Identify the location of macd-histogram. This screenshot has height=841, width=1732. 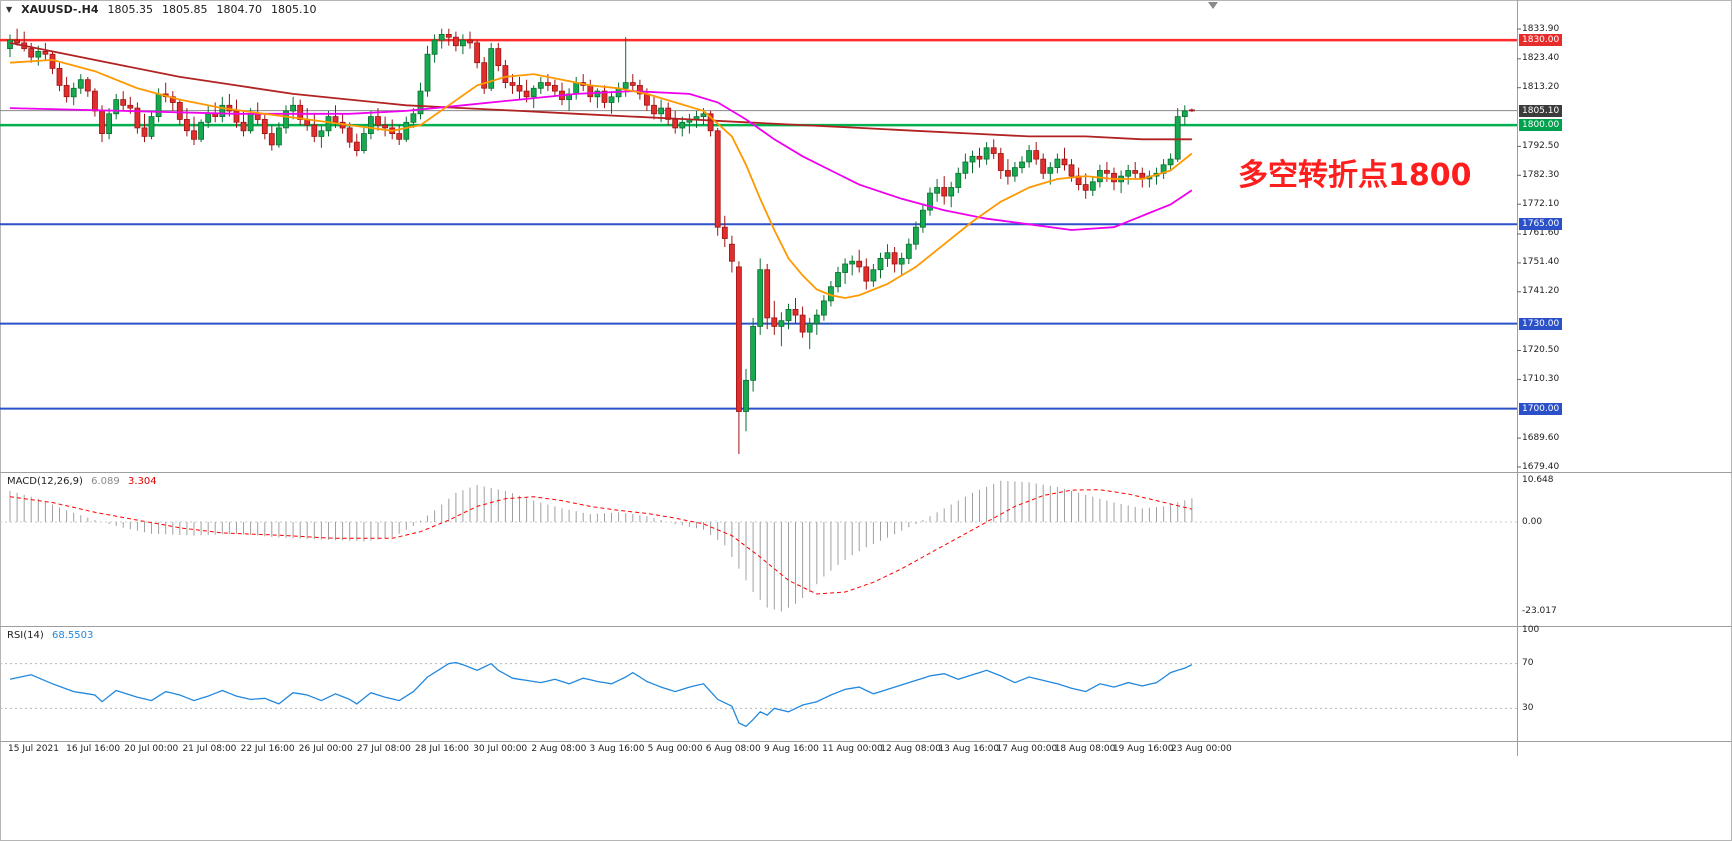
(601, 546).